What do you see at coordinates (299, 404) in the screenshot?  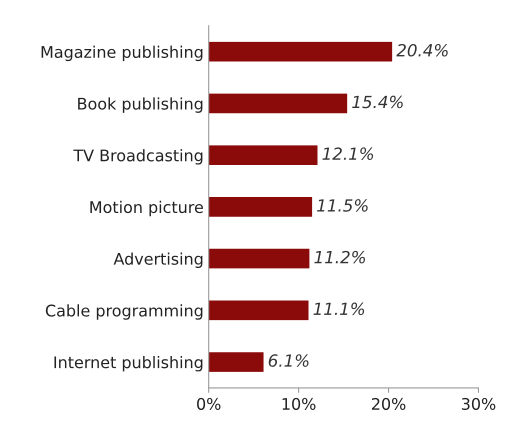 I see `x-tick-label: 10%` at bounding box center [299, 404].